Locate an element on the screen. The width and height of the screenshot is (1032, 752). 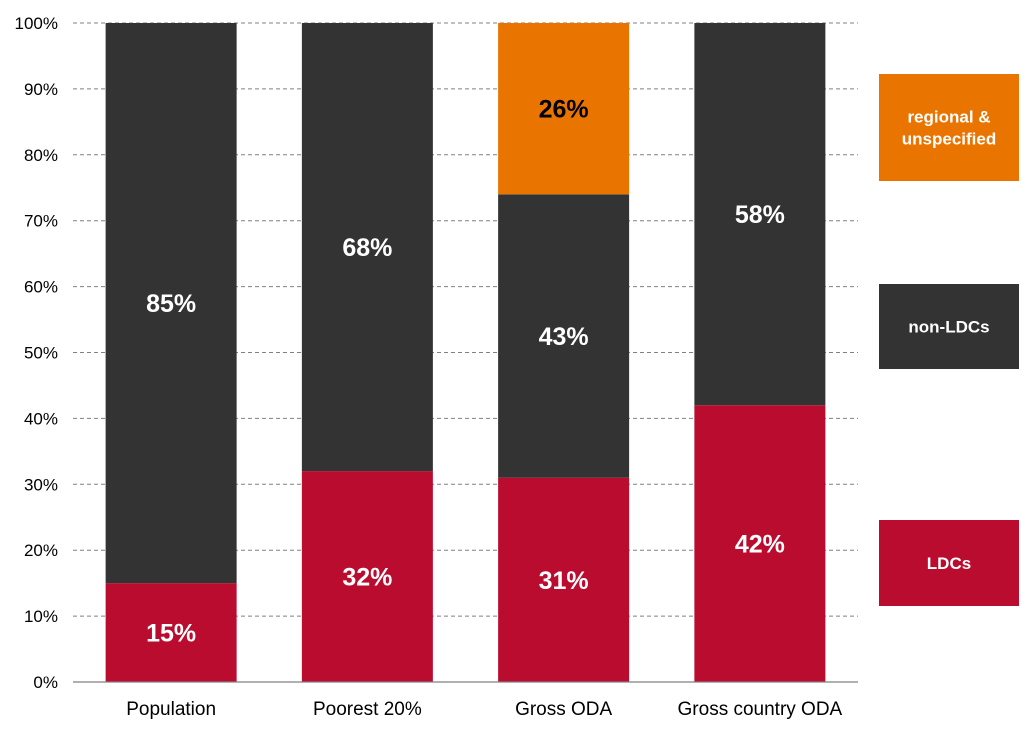
y-tick-label: 90% is located at coordinates (41, 89).